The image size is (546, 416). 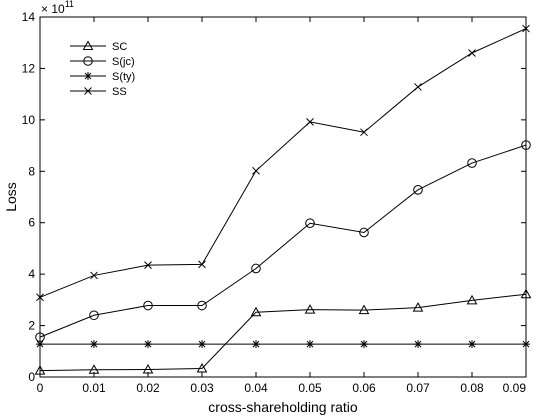 What do you see at coordinates (31, 377) in the screenshot?
I see `y-tick-label: 0` at bounding box center [31, 377].